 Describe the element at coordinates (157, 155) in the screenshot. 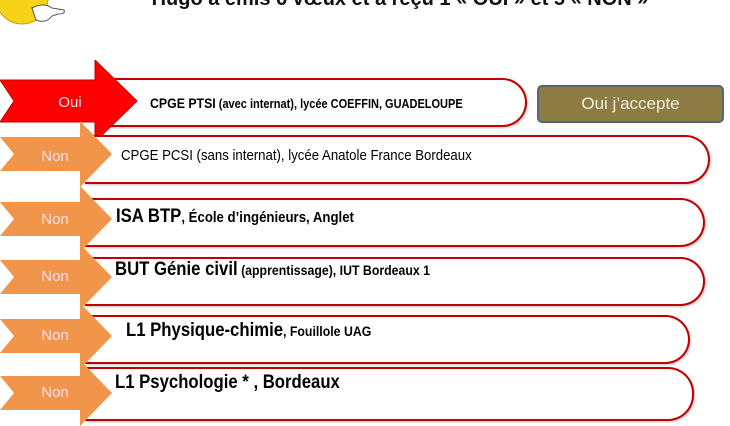

I see `wish-main: CPGE PCSI` at that location.